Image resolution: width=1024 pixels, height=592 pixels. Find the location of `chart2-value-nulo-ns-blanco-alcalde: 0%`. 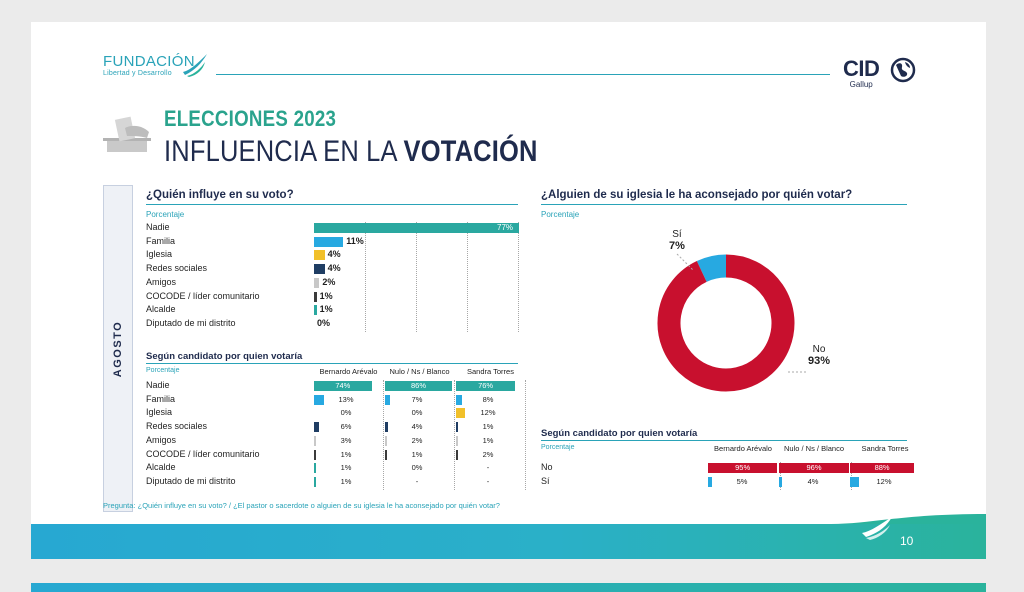

chart2-value-nulo-ns-blanco-alcalde: 0% is located at coordinates (417, 468).